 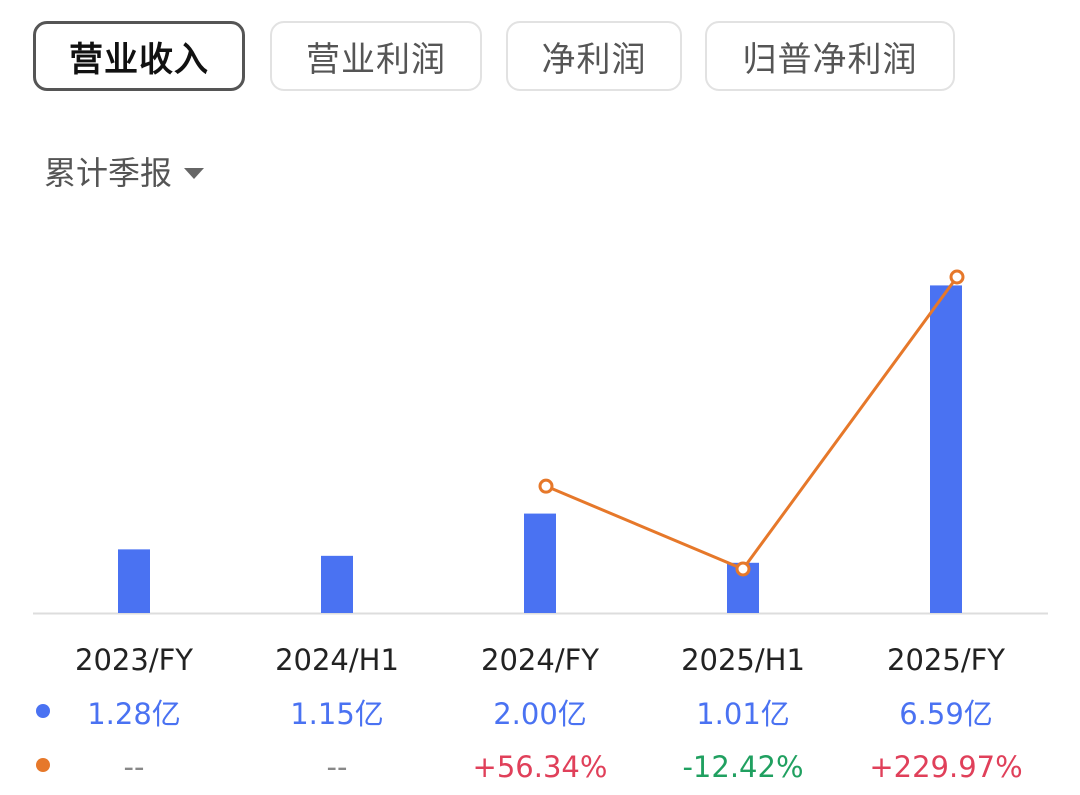 What do you see at coordinates (194, 173) in the screenshot?
I see `caret-down-icon` at bounding box center [194, 173].